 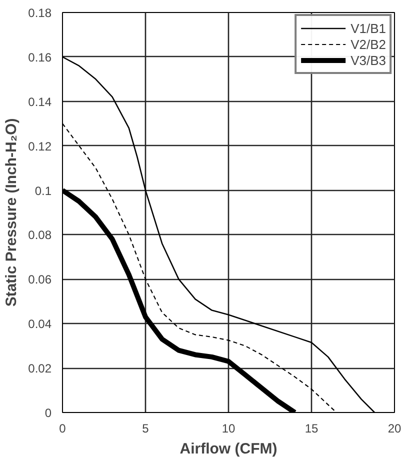 I want to click on y-tick-label: 0.1, so click(x=43, y=191).